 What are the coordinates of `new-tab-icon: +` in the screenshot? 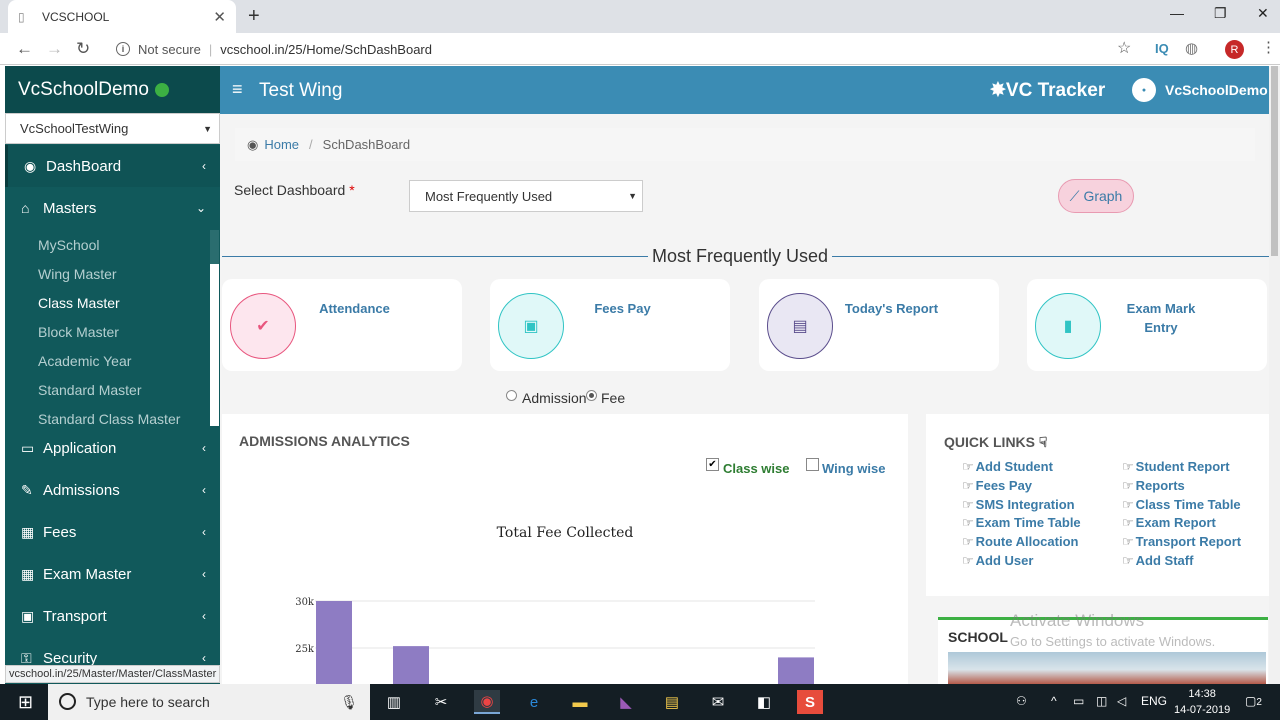 It's located at (254, 16).